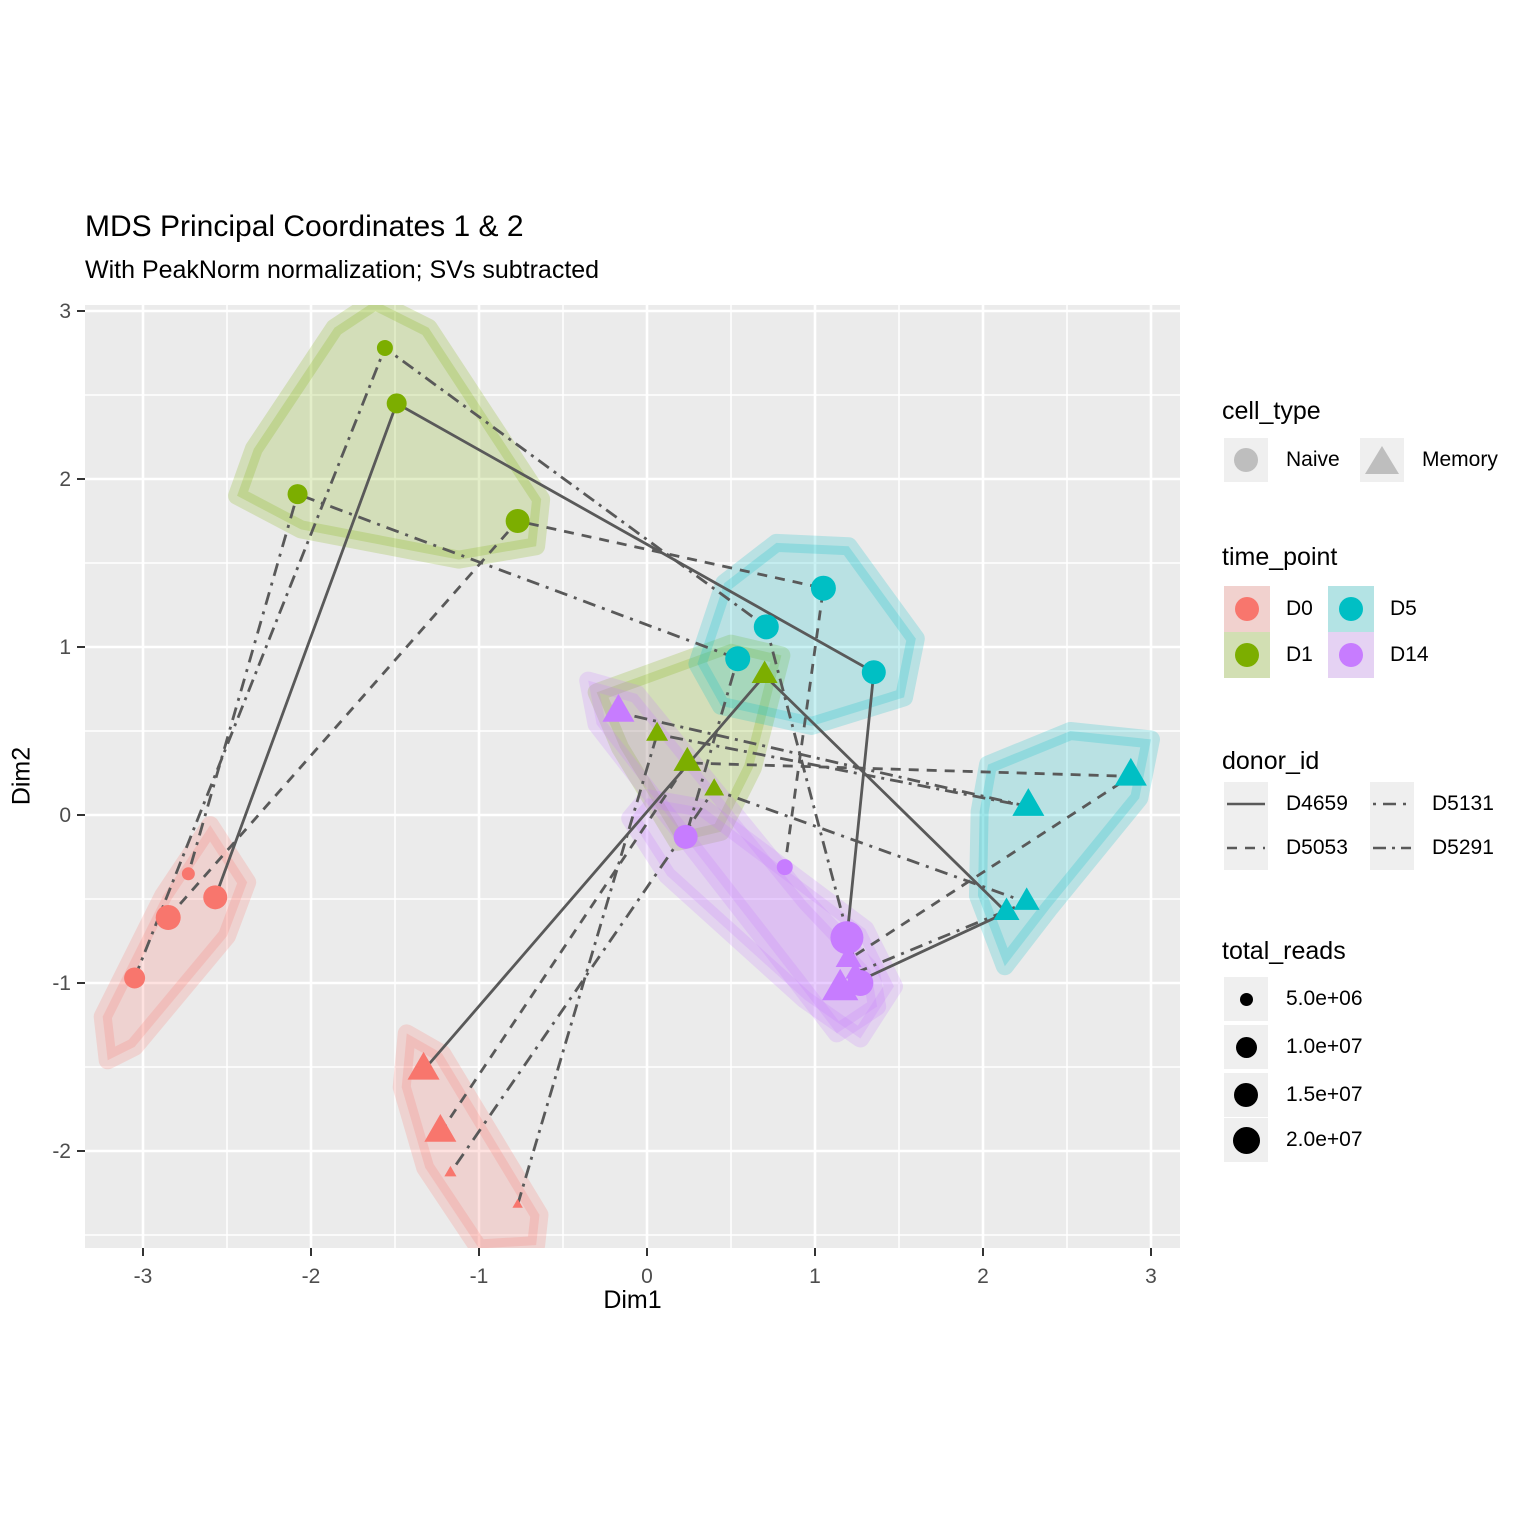 This screenshot has height=1536, width=1536. What do you see at coordinates (657, 731) in the screenshot?
I see `point-d5291-d1-memory` at bounding box center [657, 731].